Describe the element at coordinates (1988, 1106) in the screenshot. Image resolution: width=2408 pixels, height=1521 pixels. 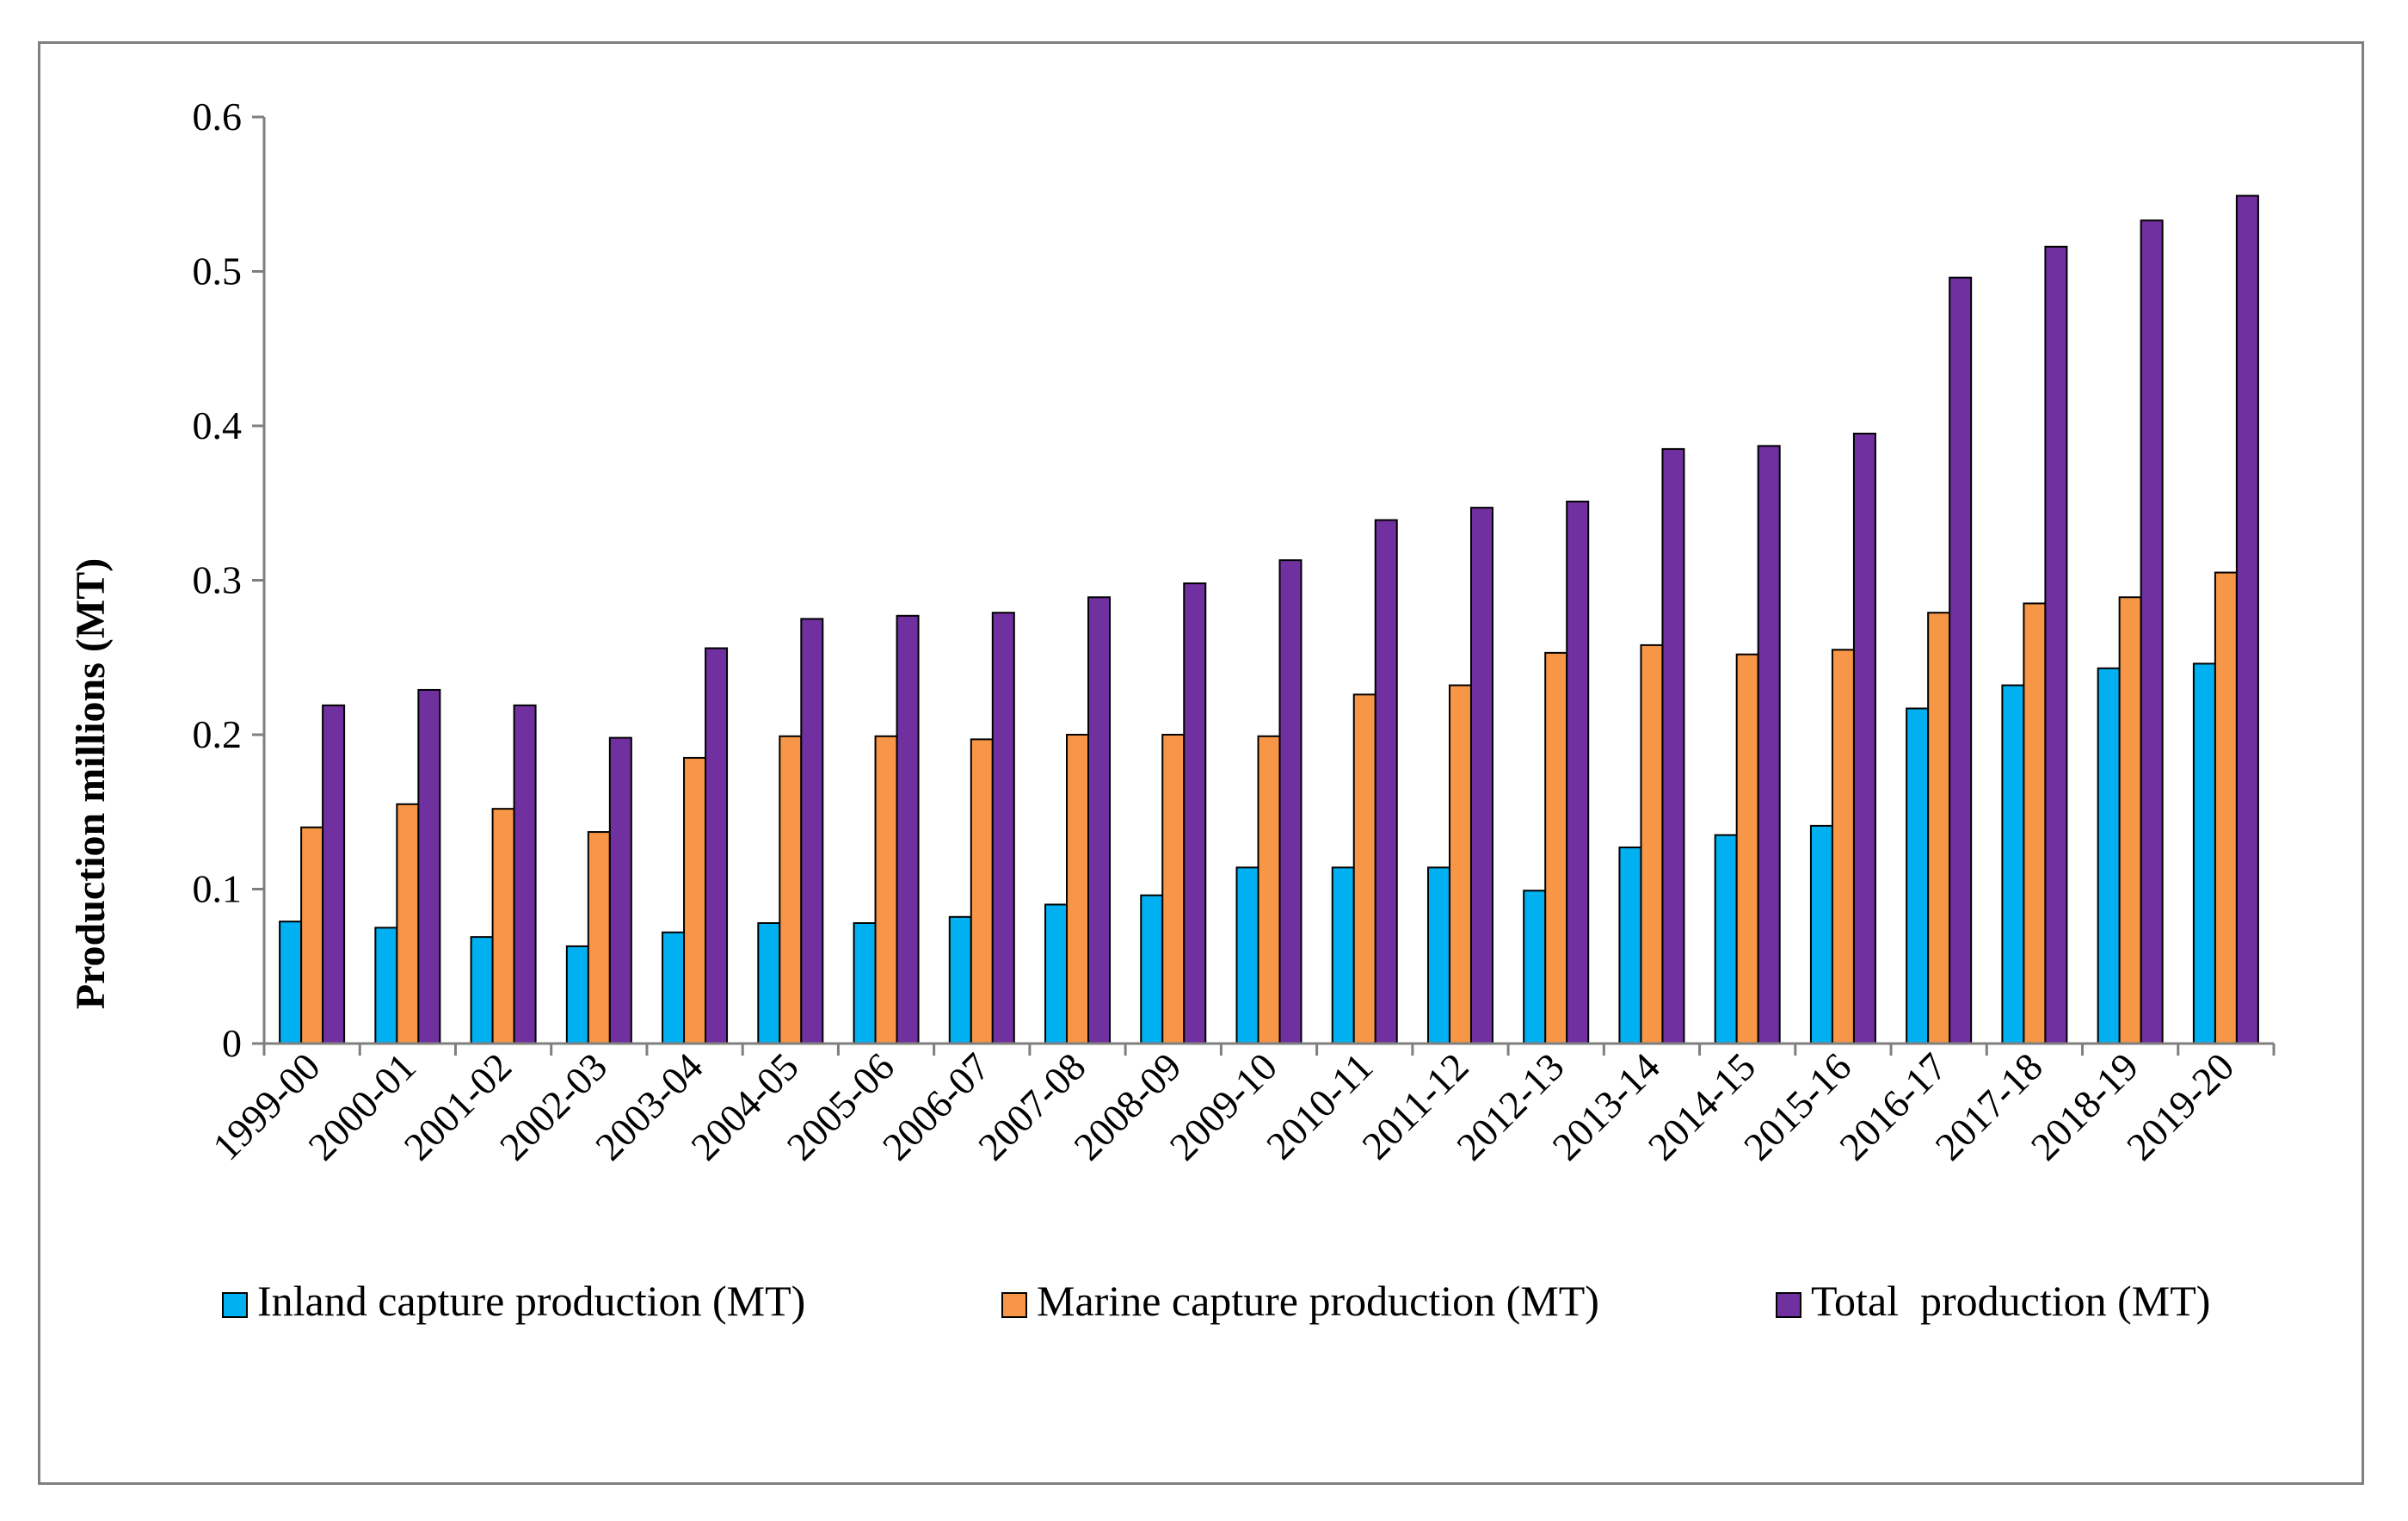
I see `x-tick-label: 2017-18` at that location.